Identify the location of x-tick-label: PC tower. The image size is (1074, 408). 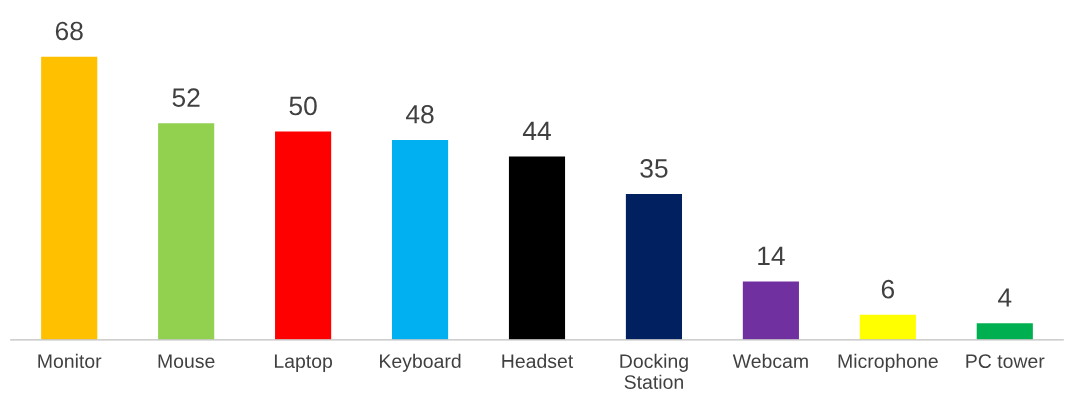
(1005, 361).